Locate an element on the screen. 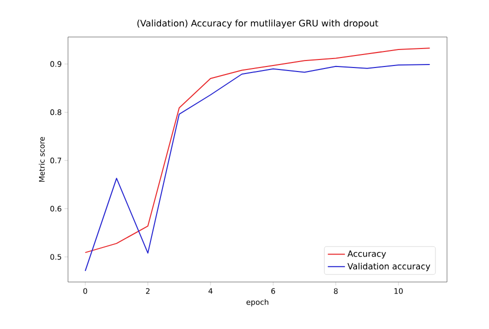 The image size is (489, 329). legend-label: Accuracy is located at coordinates (366, 254).